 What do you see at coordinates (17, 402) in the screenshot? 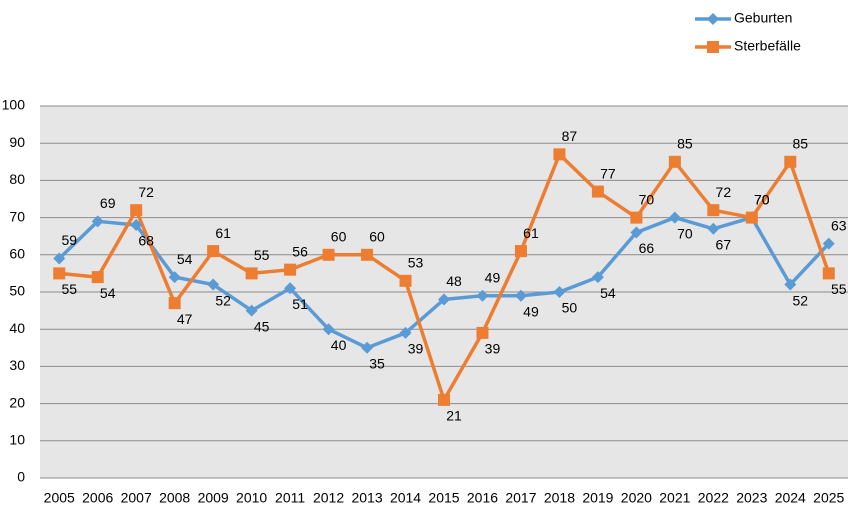
I see `y-tick-label: 20` at bounding box center [17, 402].